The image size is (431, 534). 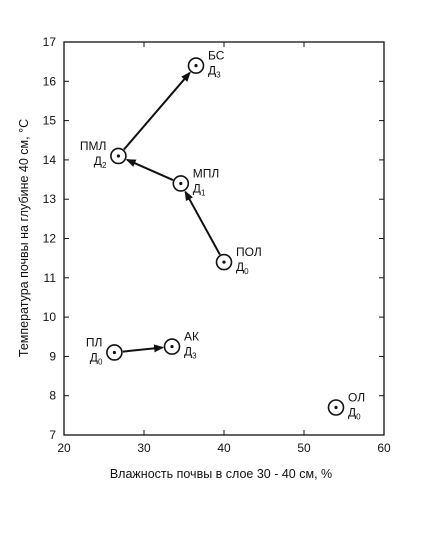 What do you see at coordinates (50, 160) in the screenshot?
I see `y-tick-label: 14` at bounding box center [50, 160].